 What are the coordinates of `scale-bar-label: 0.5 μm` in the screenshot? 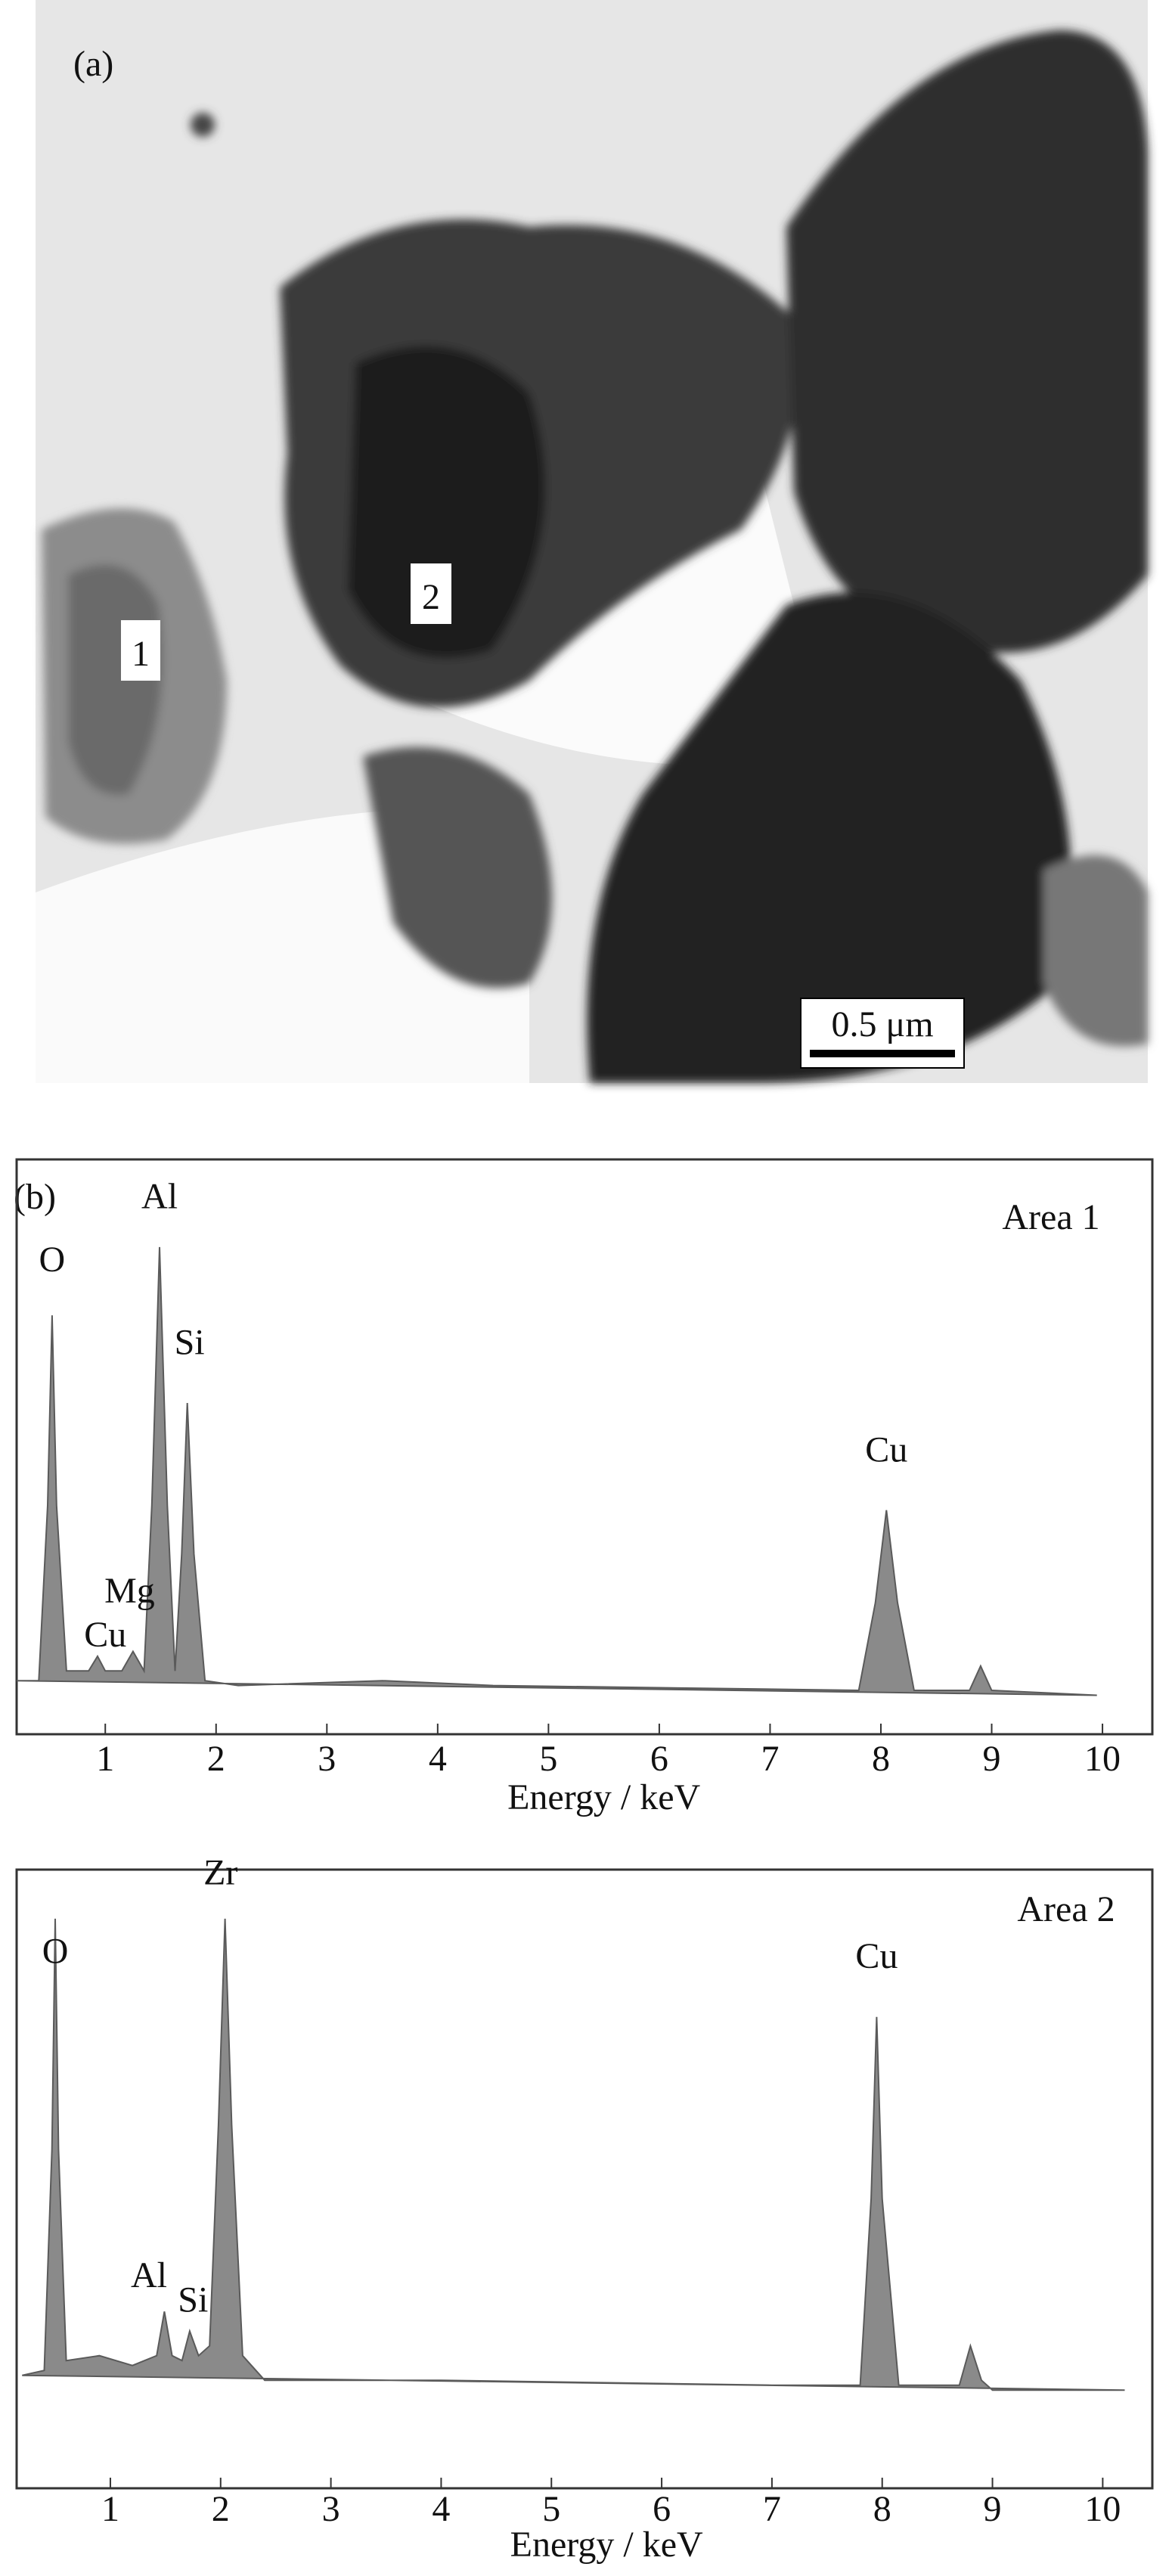 It's located at (882, 1024).